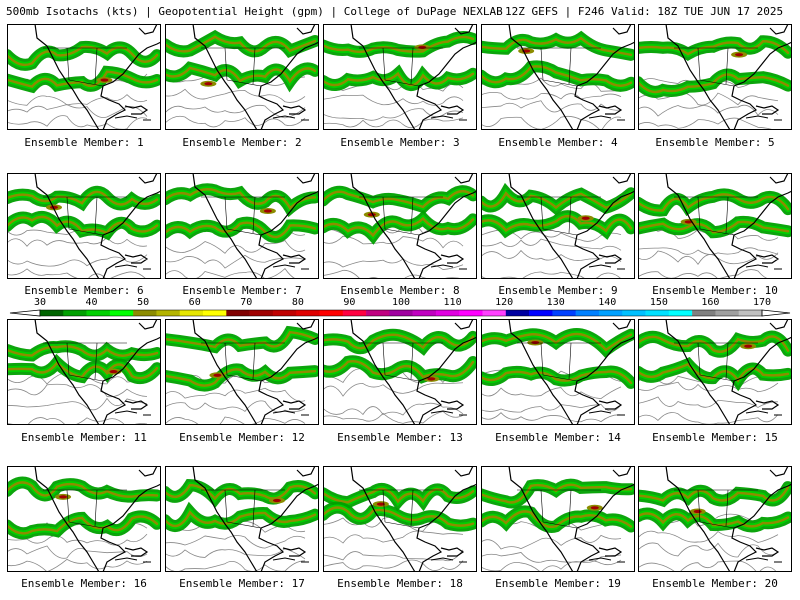 The height and width of the screenshot is (600, 800). What do you see at coordinates (25, 313) in the screenshot?
I see `colorbar-left-arrow` at bounding box center [25, 313].